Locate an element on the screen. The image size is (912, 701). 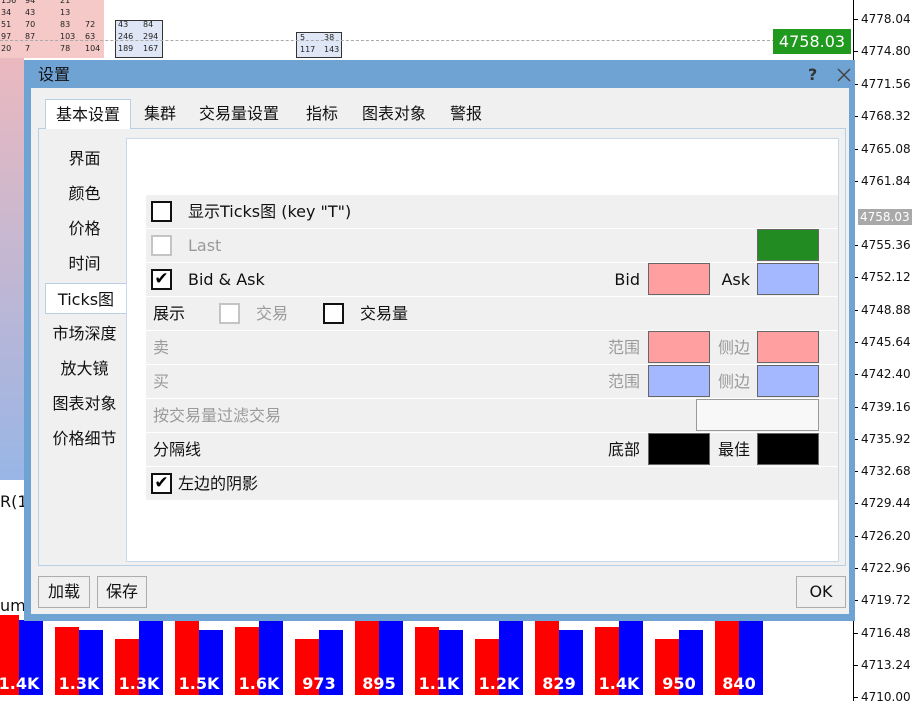
label: Bid & Ask is located at coordinates (226, 279).